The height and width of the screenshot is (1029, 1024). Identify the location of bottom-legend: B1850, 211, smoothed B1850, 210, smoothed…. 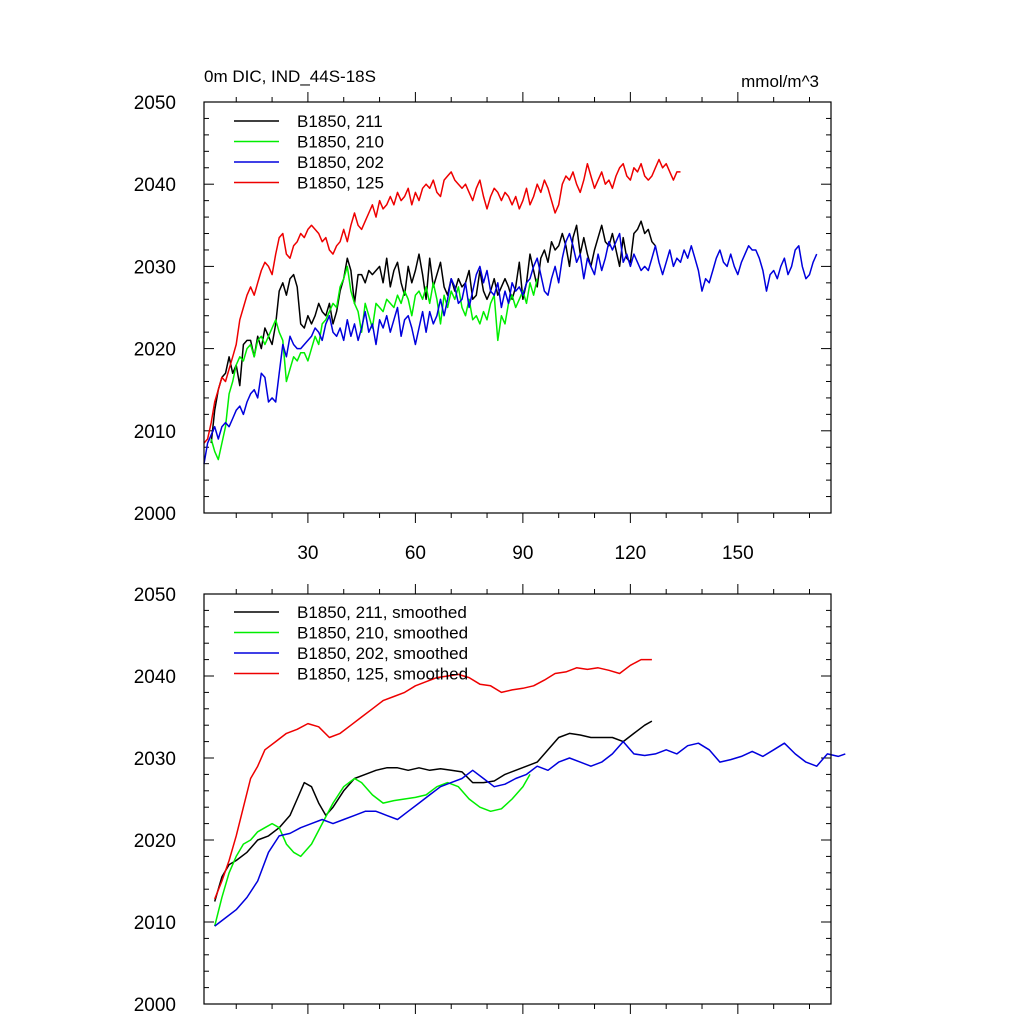
(351, 643).